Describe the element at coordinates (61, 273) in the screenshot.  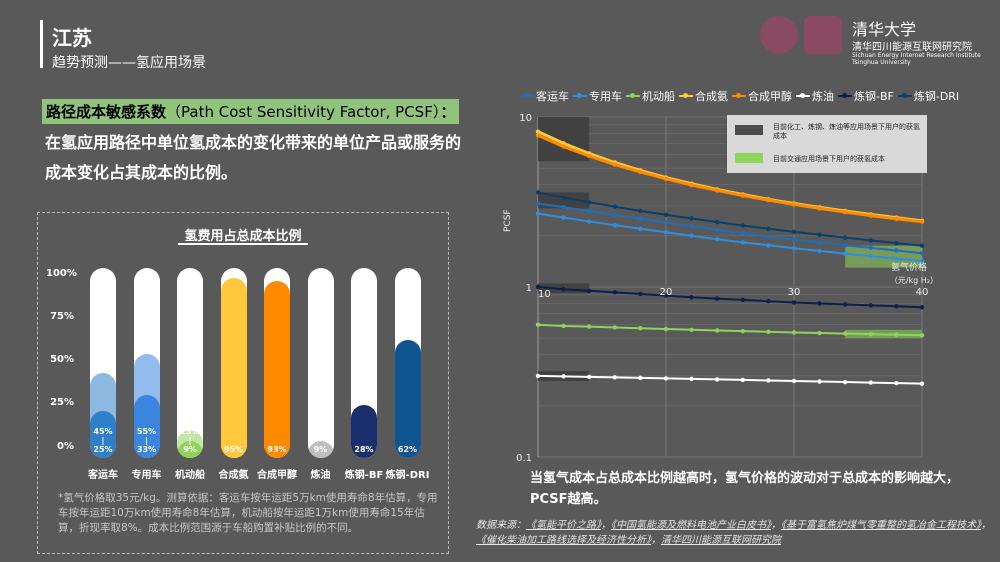
I see `bar-y-tick: 100%` at that location.